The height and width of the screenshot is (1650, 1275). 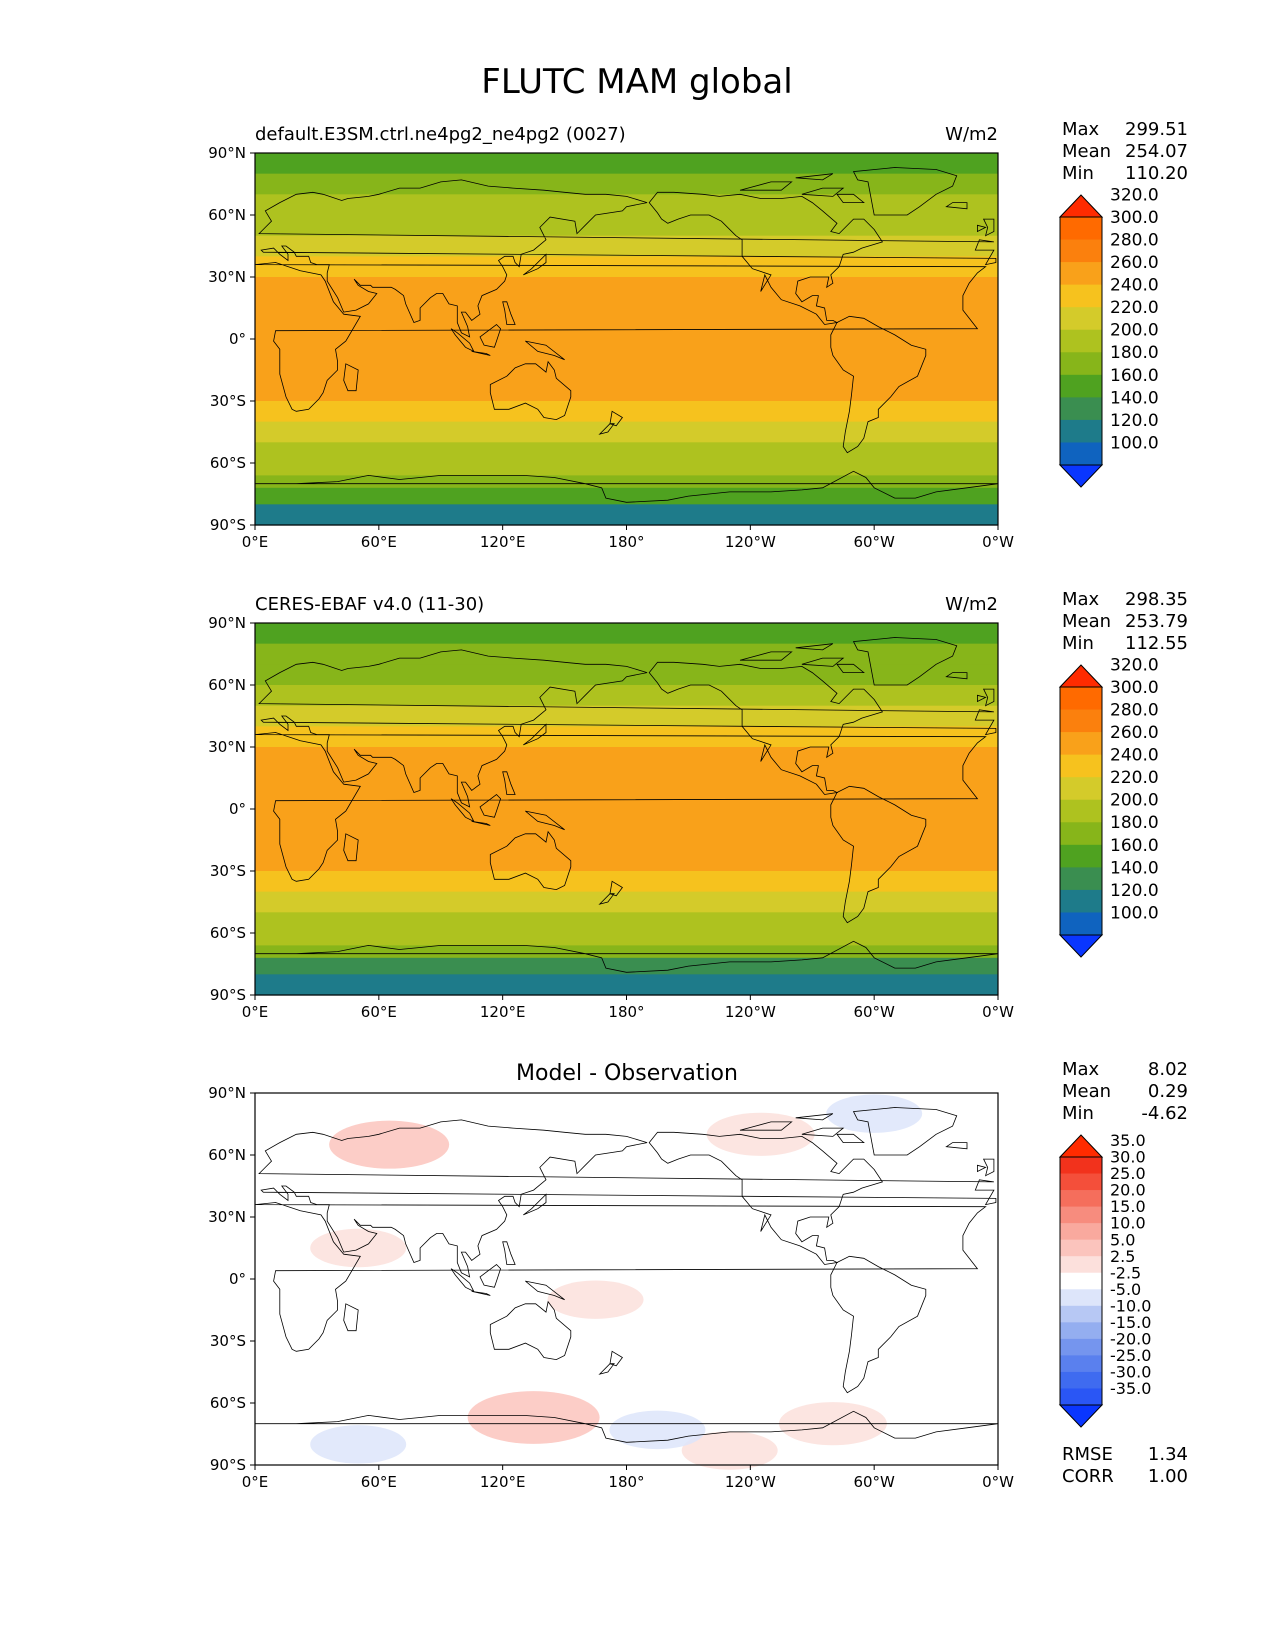 What do you see at coordinates (1128, 1140) in the screenshot?
I see `colorbar-label: 35.0` at bounding box center [1128, 1140].